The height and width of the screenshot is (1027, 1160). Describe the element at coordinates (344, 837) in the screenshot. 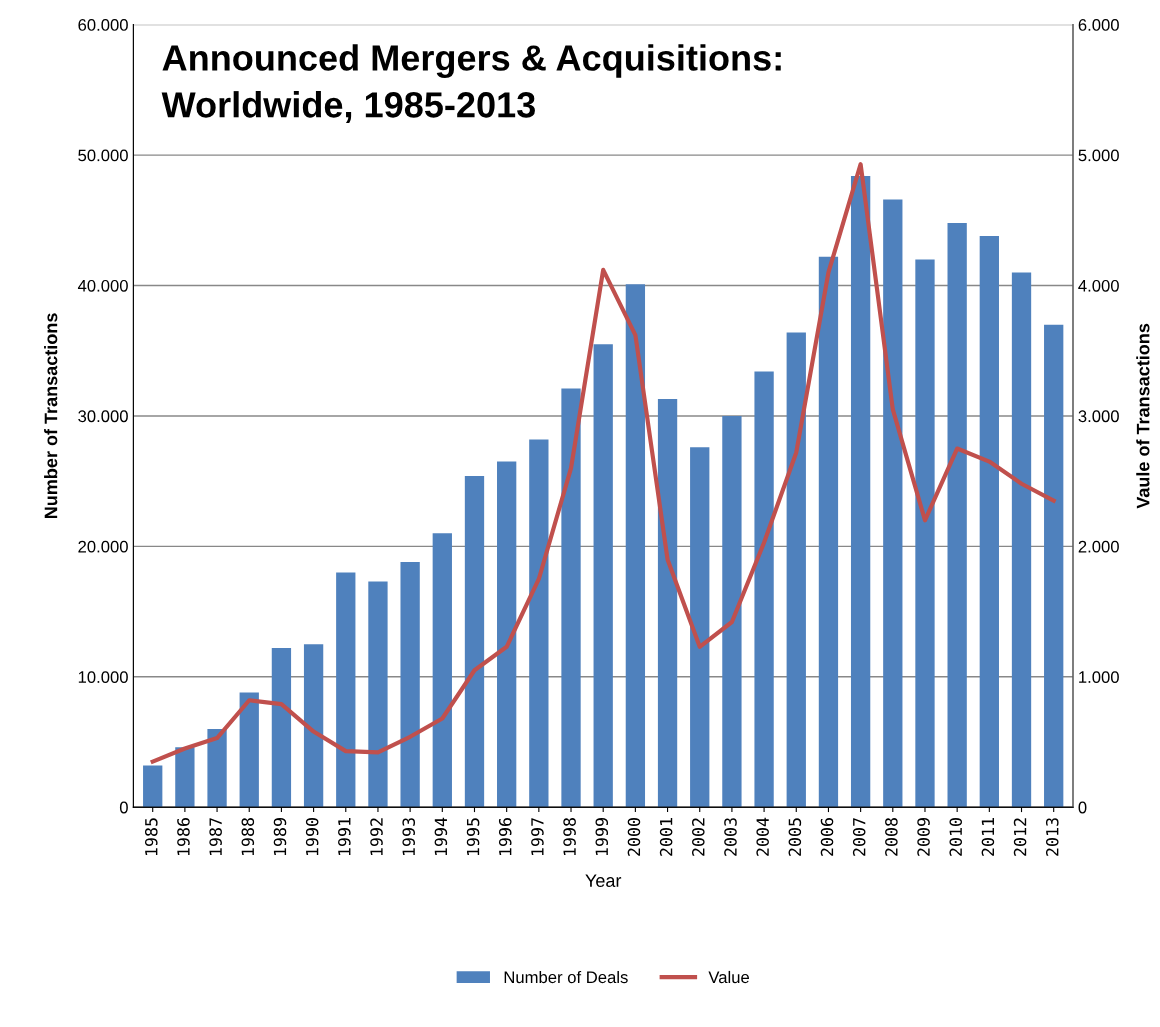

I see `x-tick-label: 1991` at that location.